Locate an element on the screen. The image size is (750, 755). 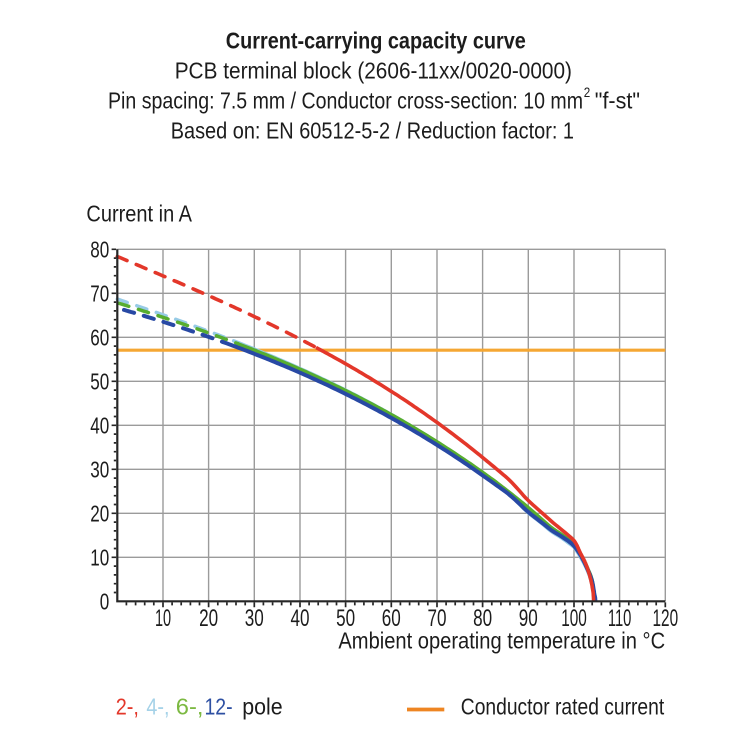
svg-text: Current in A is located at coordinates (139, 214).